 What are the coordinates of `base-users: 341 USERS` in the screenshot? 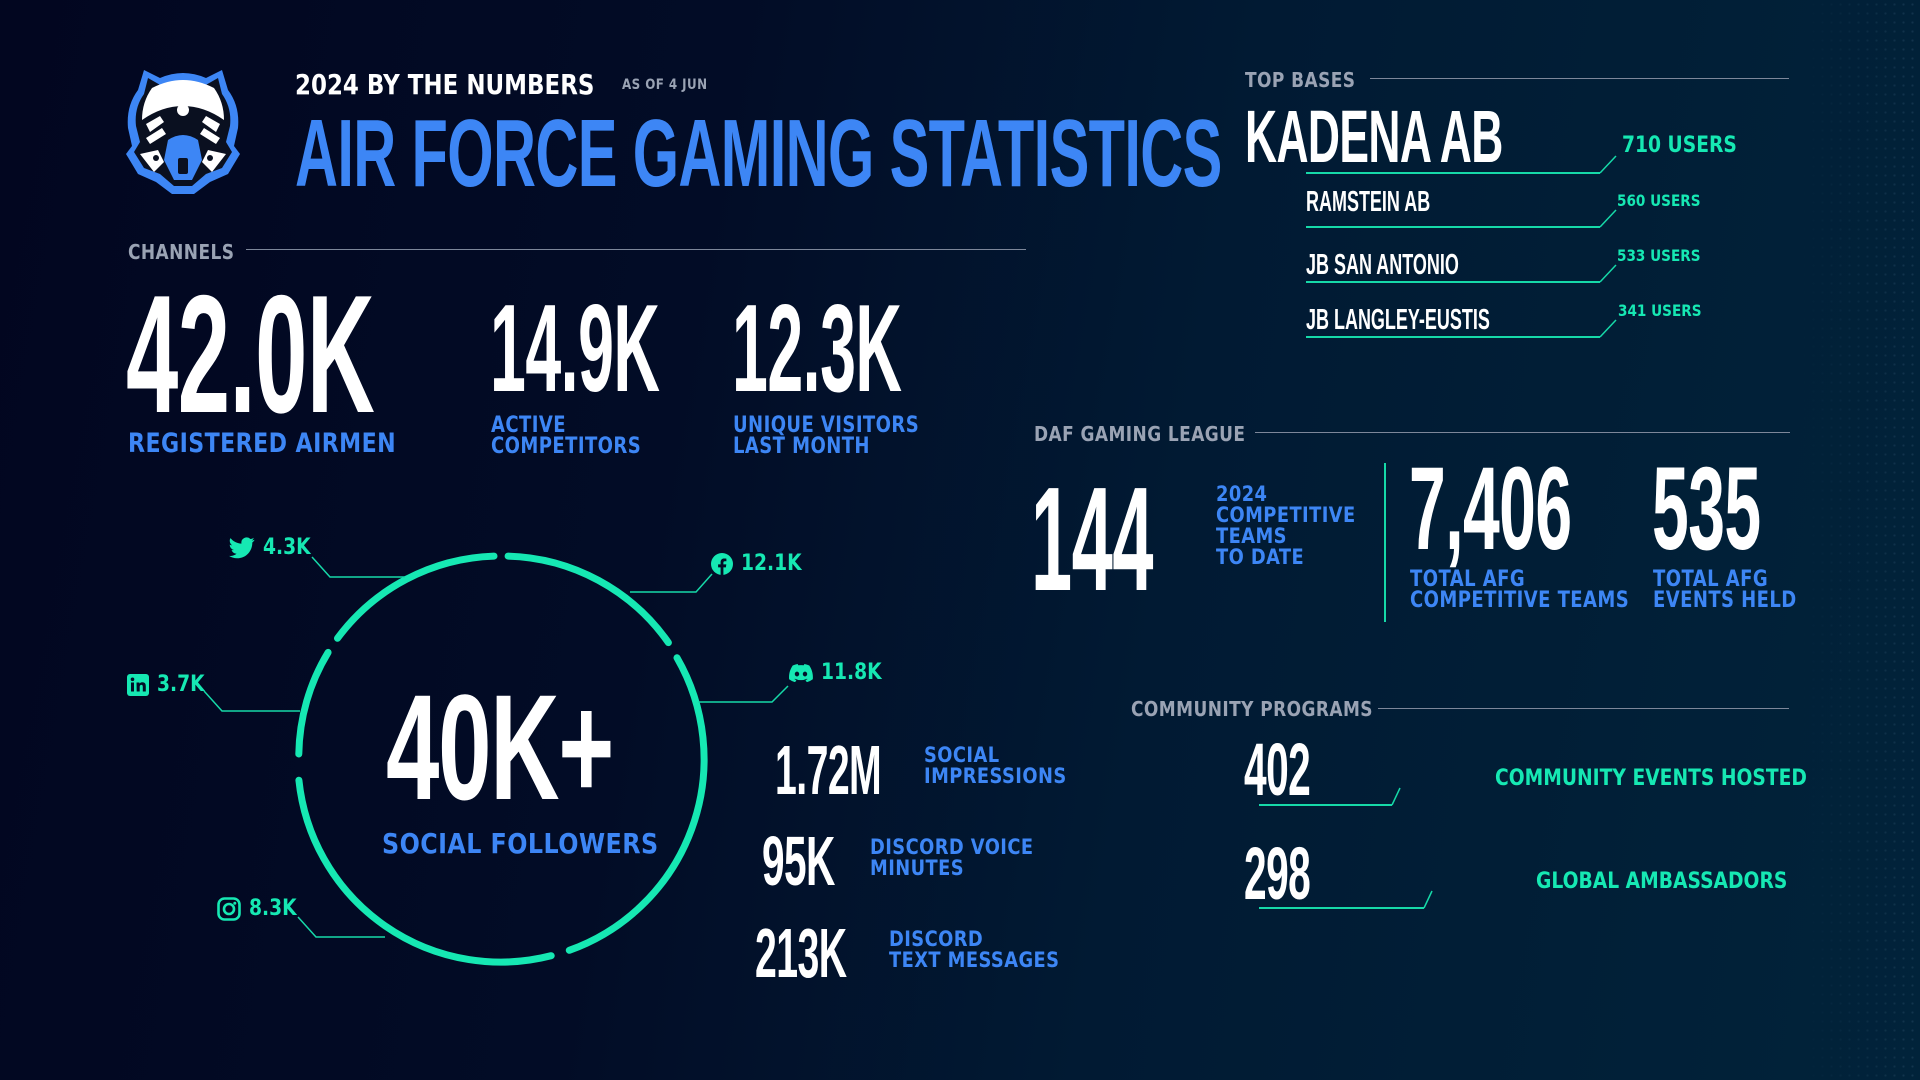 It's located at (1660, 310).